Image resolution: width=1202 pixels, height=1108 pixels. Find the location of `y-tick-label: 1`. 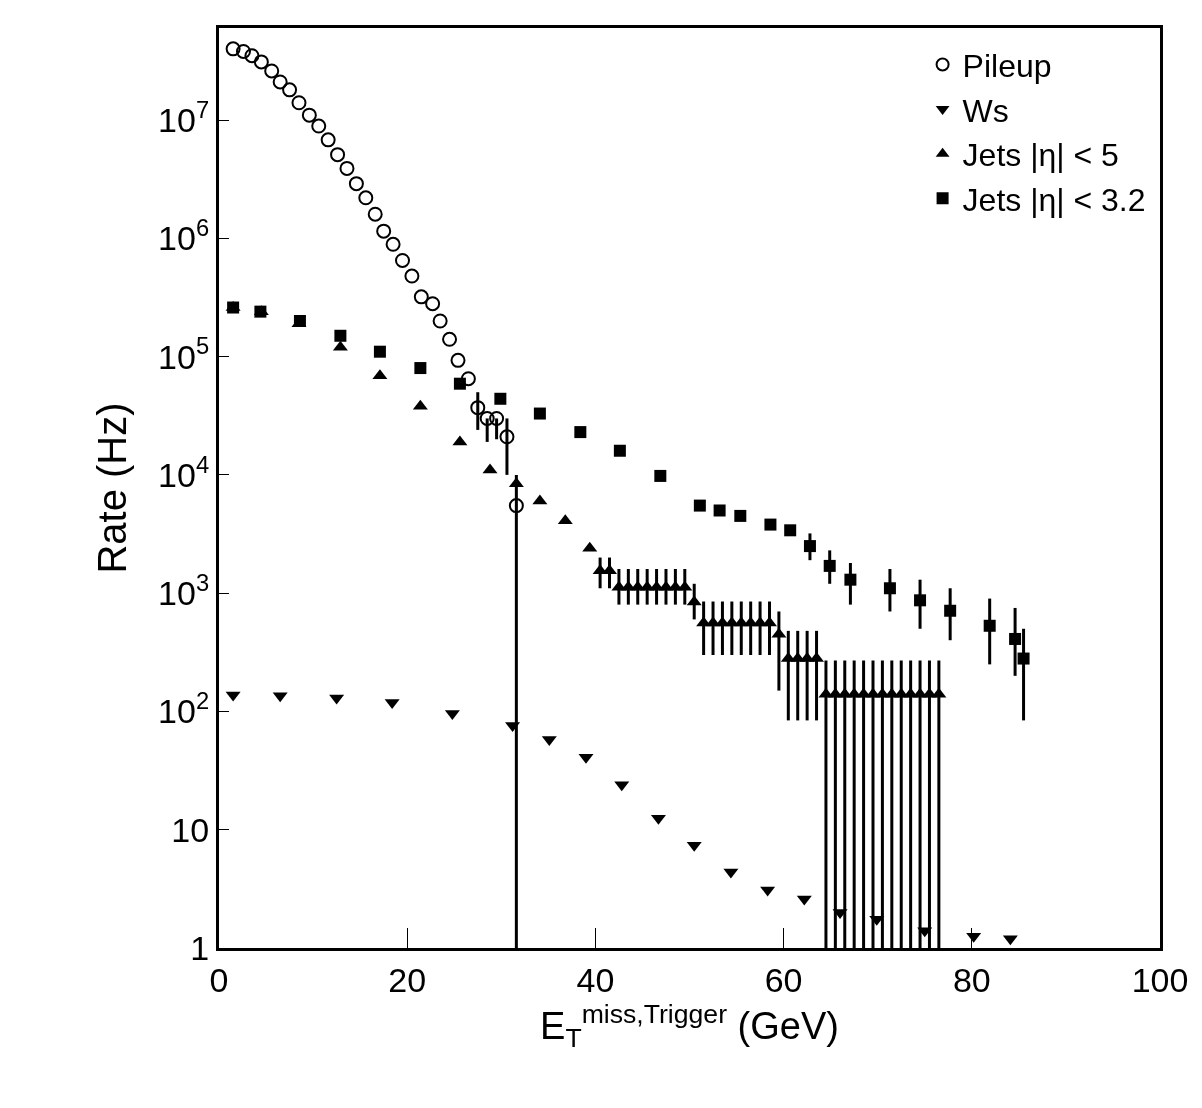

y-tick-label: 1 is located at coordinates (200, 947).